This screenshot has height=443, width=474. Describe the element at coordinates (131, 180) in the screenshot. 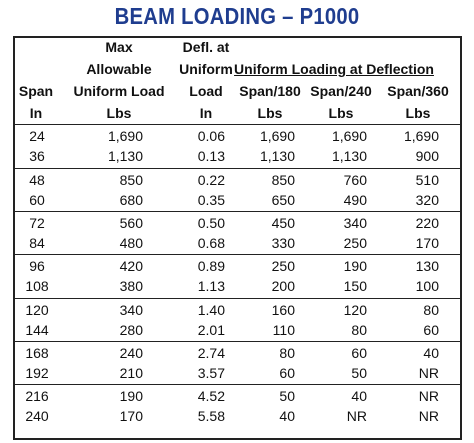

I see `max-load-cell: 850` at that location.